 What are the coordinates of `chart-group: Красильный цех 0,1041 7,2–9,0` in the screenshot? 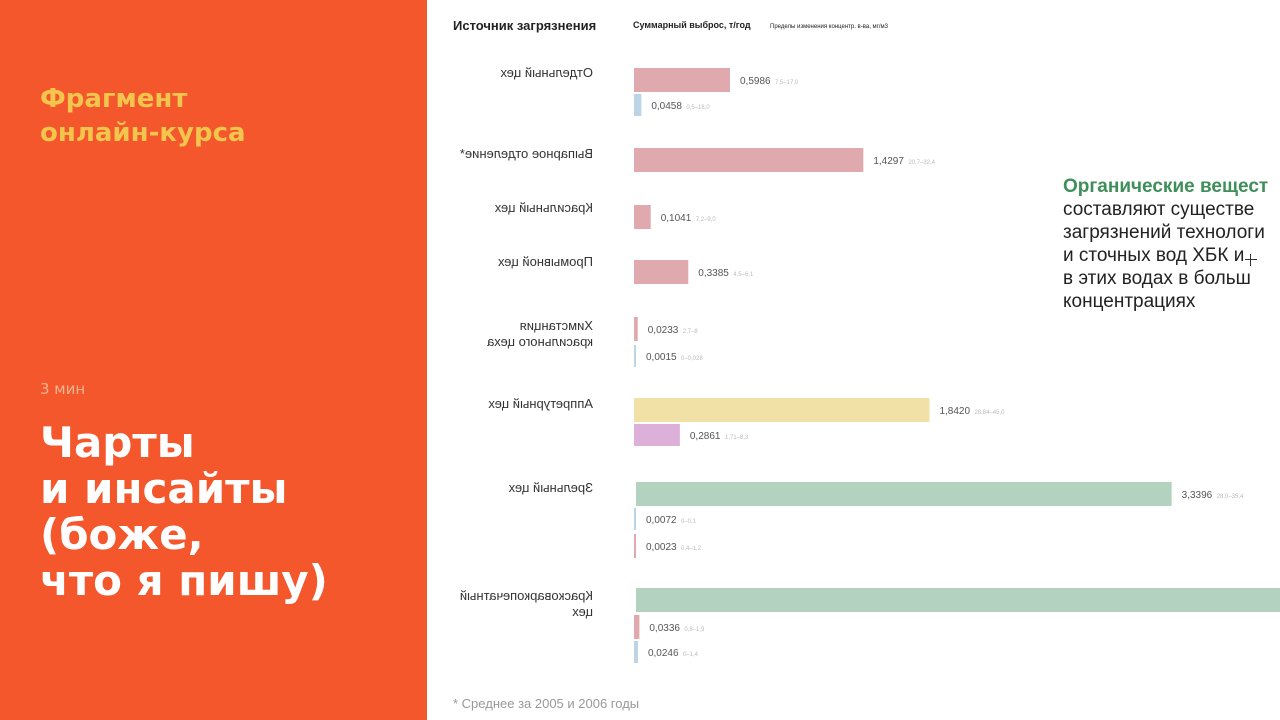 It's located at (605, 214).